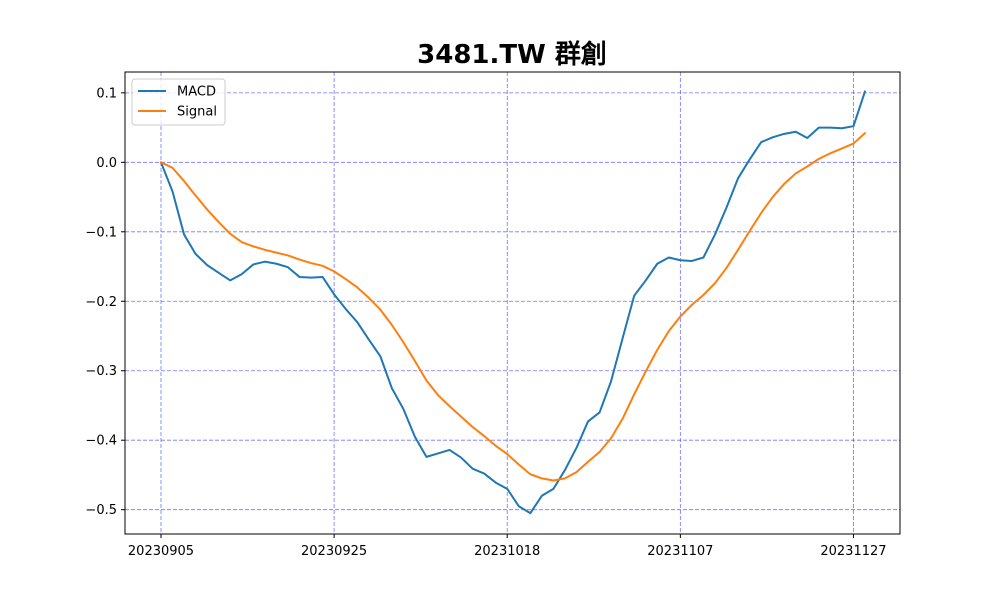 The image size is (1000, 600). What do you see at coordinates (101, 510) in the screenshot?
I see `y-tick-label: −0.5` at bounding box center [101, 510].